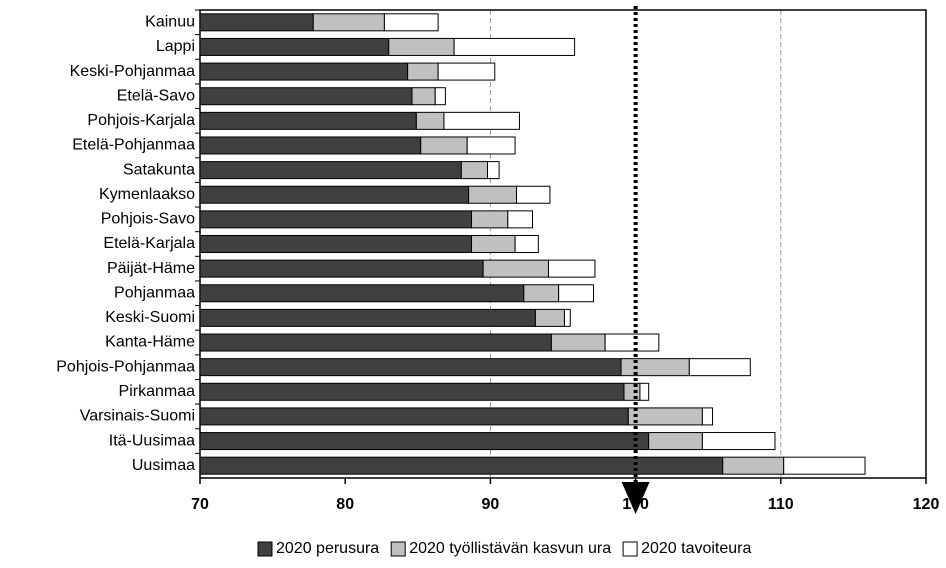 The width and height of the screenshot is (946, 568). What do you see at coordinates (163, 465) in the screenshot?
I see `y-tick-label: Uusimaa` at bounding box center [163, 465].